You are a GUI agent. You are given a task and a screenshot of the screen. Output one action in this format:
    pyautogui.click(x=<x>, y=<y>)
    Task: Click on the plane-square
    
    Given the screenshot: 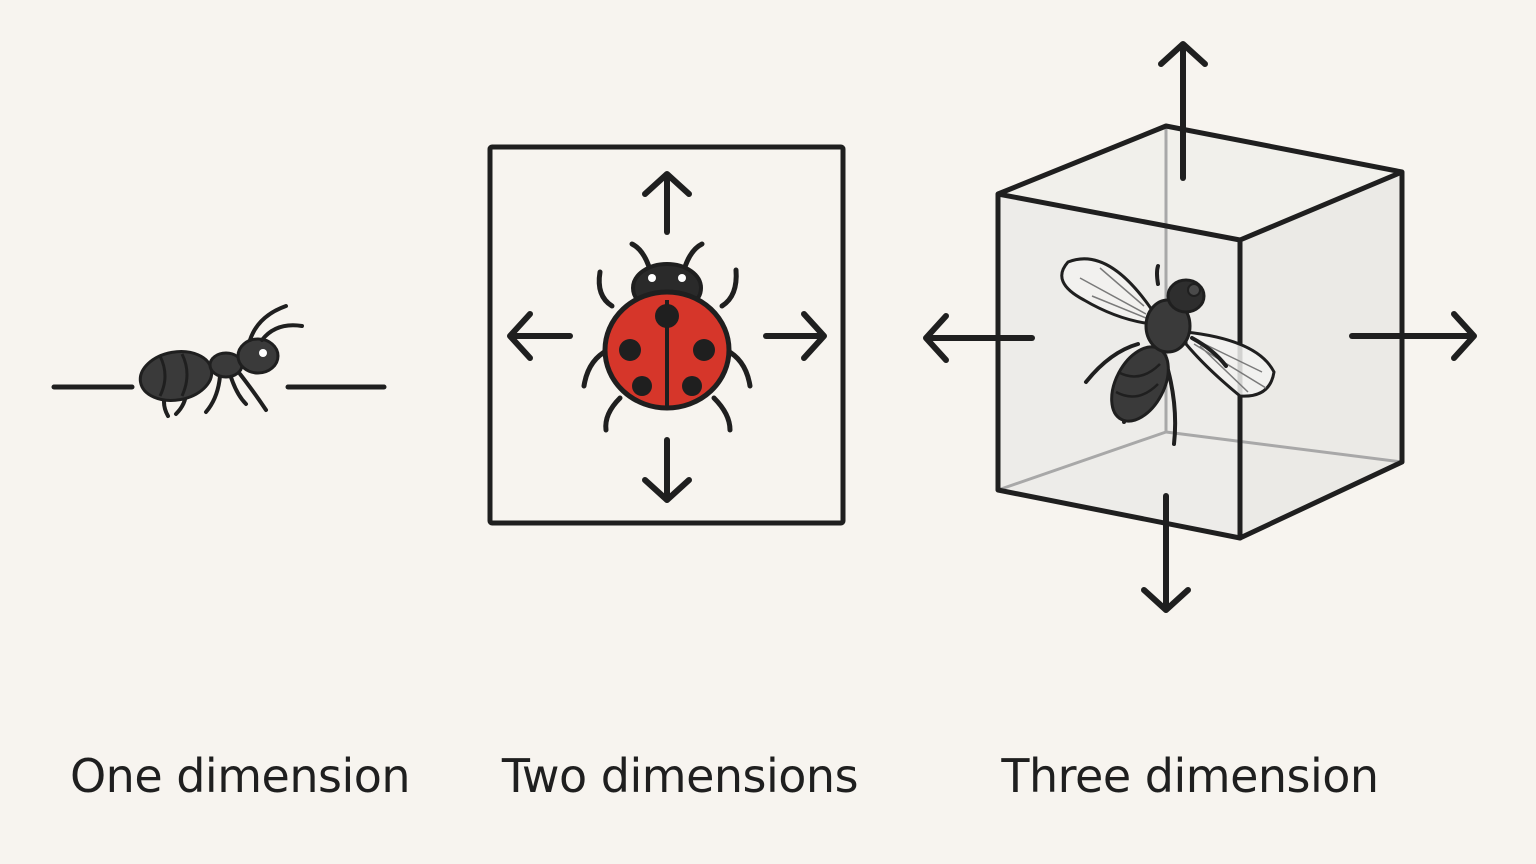 What is the action you would take?
    pyautogui.click(x=666, y=335)
    